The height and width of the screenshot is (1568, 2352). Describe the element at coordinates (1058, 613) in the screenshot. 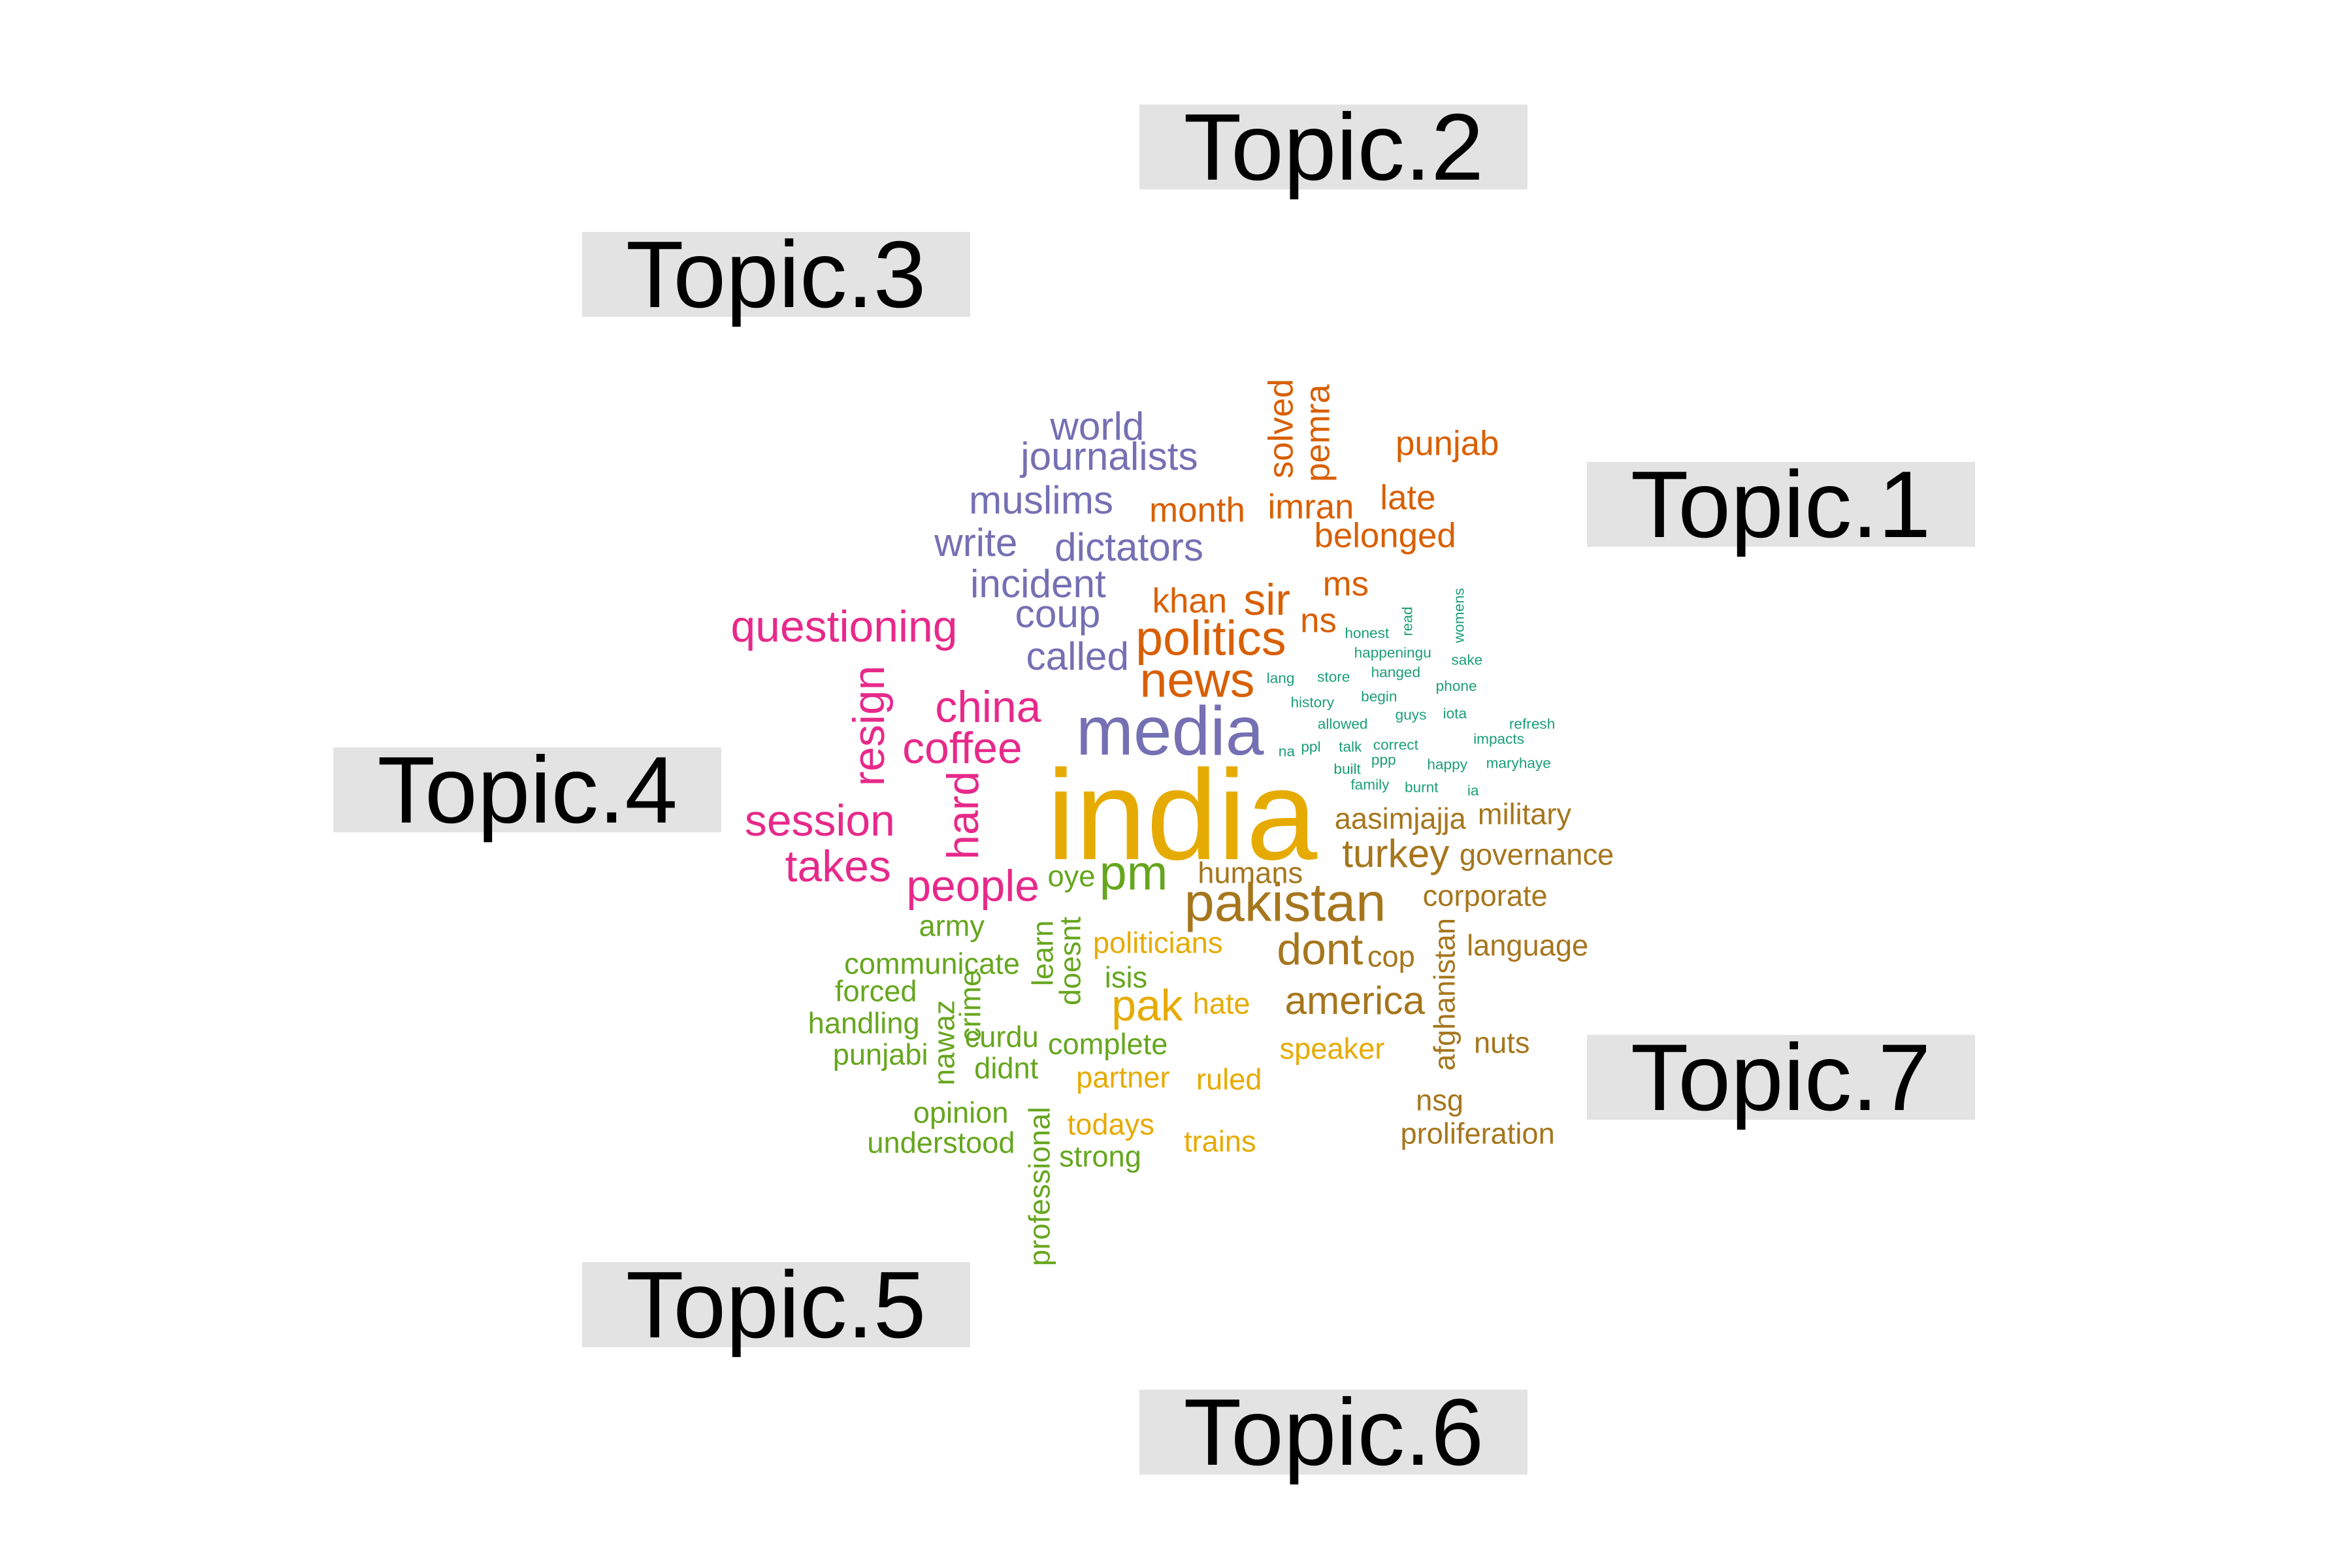

I see `word-coup: coup` at that location.